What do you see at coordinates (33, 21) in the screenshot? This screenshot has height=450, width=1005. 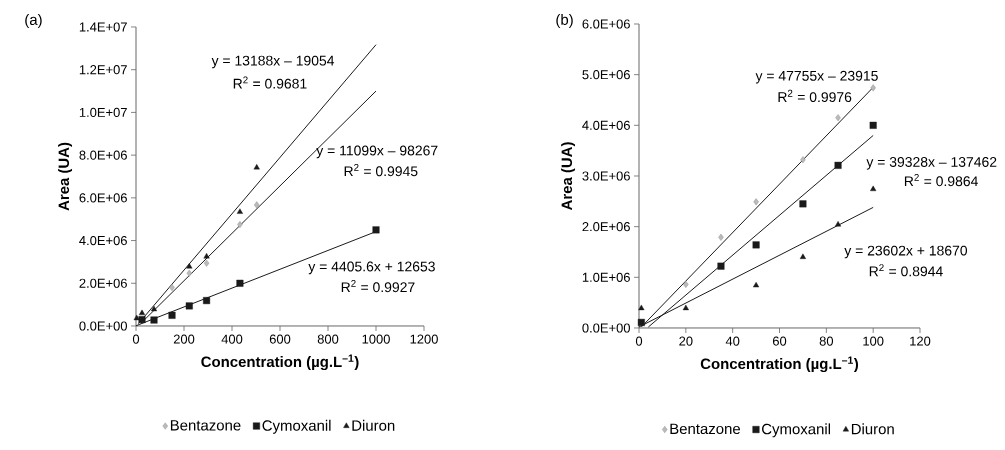 I see `chart-title: (a)` at bounding box center [33, 21].